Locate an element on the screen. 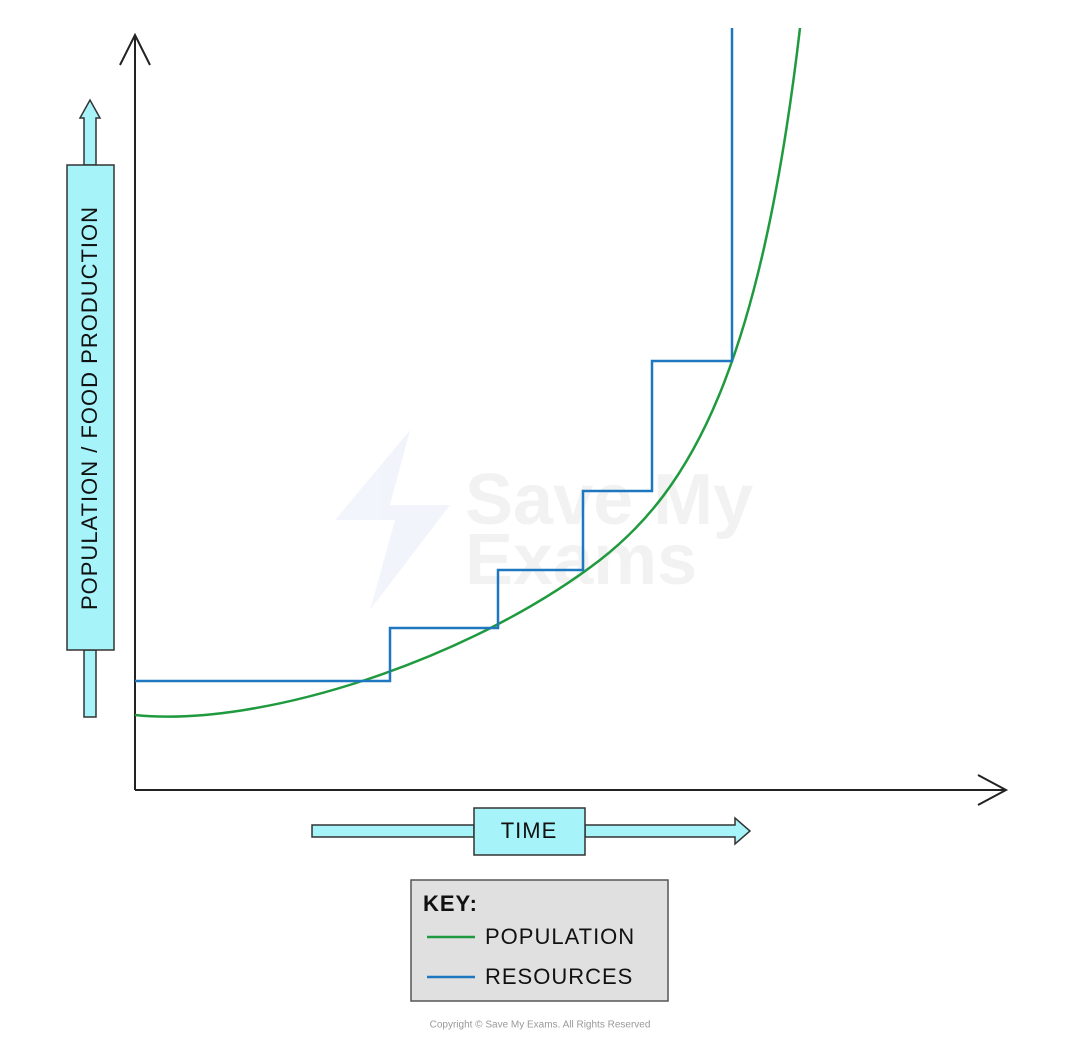  watermark: Save My Exams is located at coordinates (544, 520).